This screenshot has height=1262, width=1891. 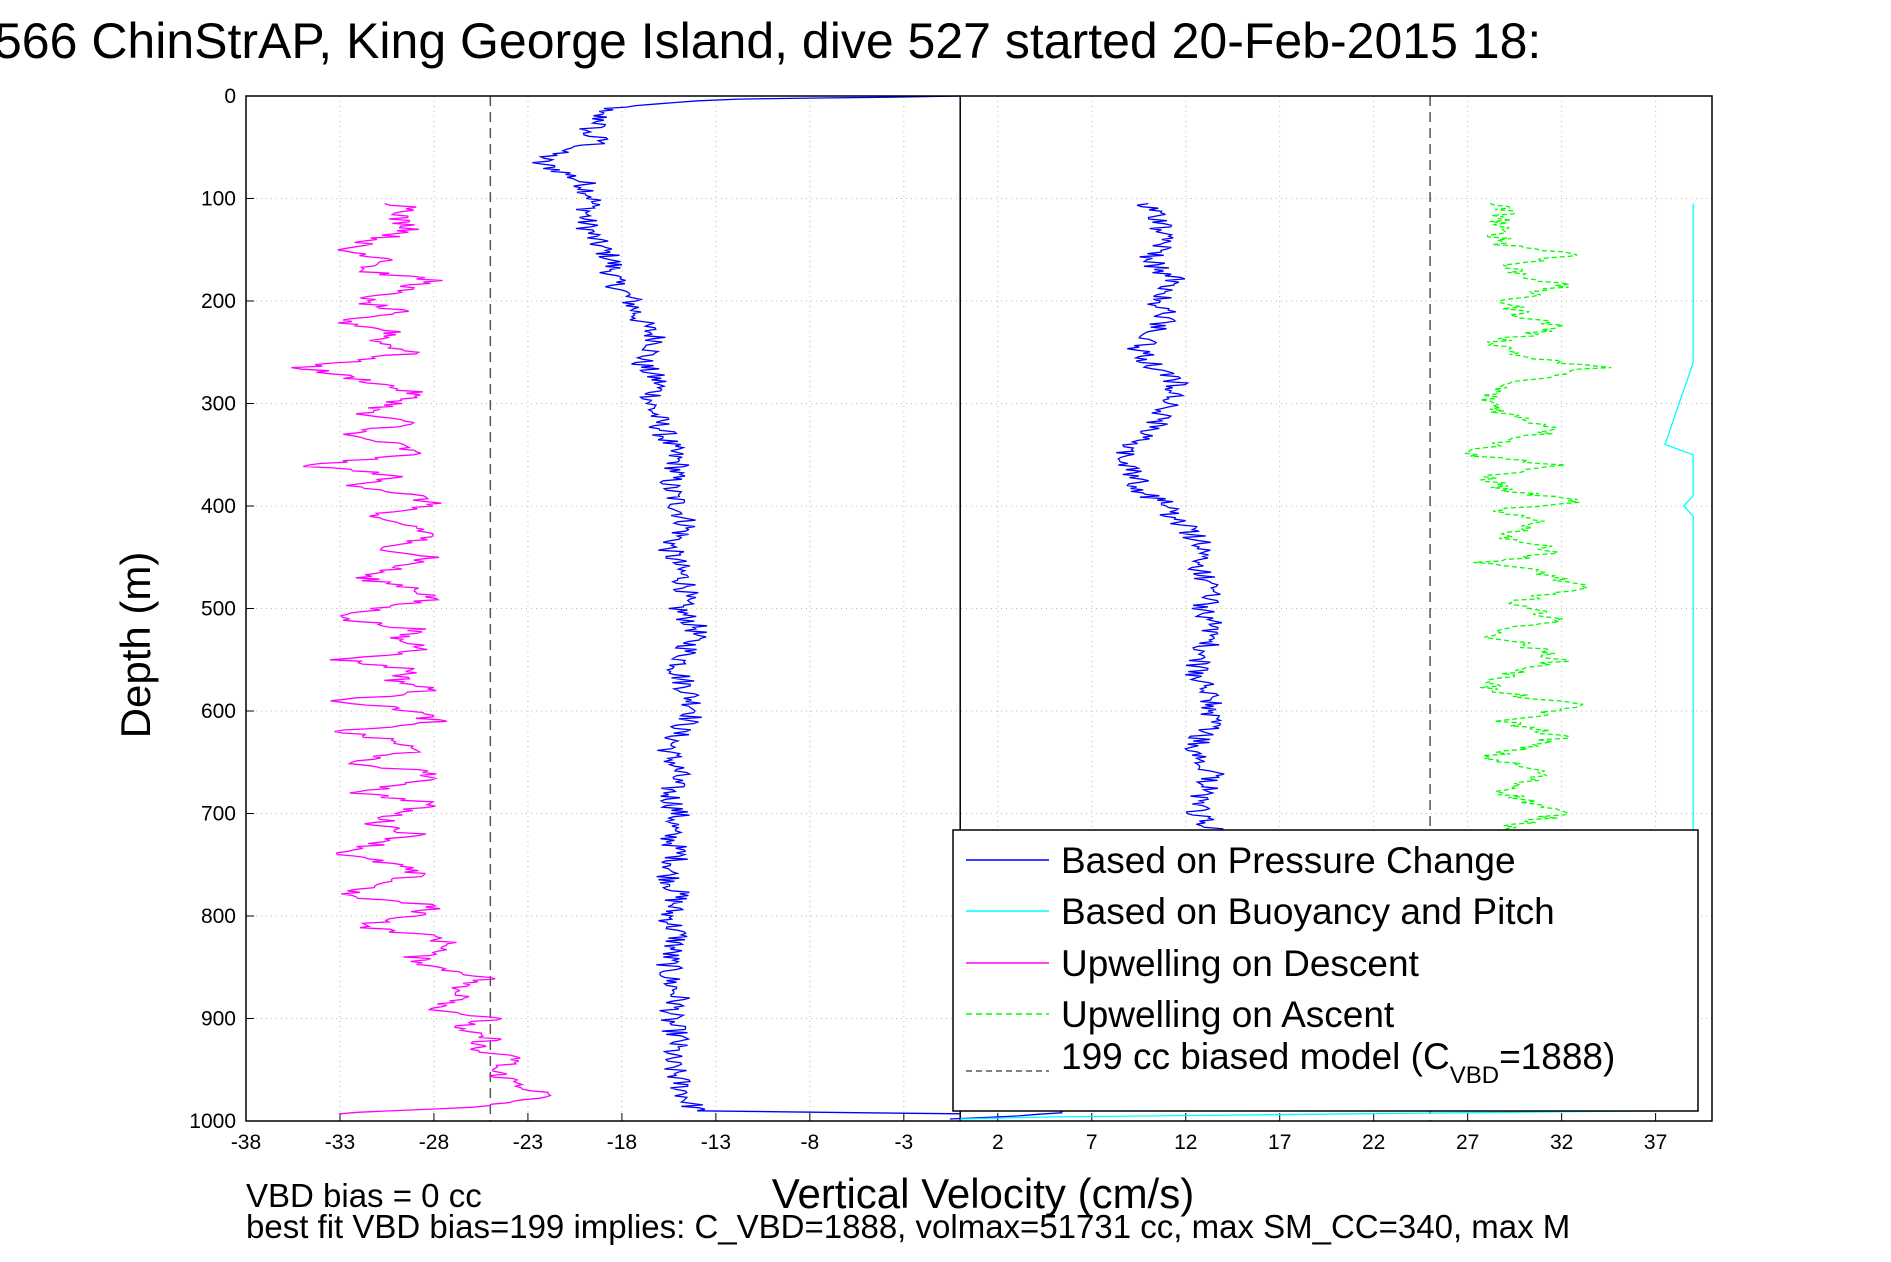 What do you see at coordinates (1185, 1142) in the screenshot?
I see `x-tick-label: 12` at bounding box center [1185, 1142].